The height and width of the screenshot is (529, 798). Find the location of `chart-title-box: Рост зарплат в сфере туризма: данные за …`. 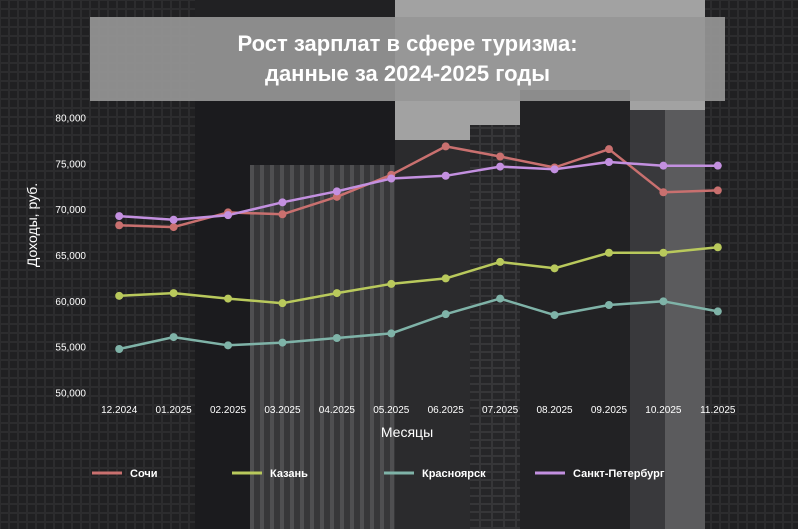

chart-title-box: Рост зарплат в сфере туризма: данные за … is located at coordinates (407, 59).